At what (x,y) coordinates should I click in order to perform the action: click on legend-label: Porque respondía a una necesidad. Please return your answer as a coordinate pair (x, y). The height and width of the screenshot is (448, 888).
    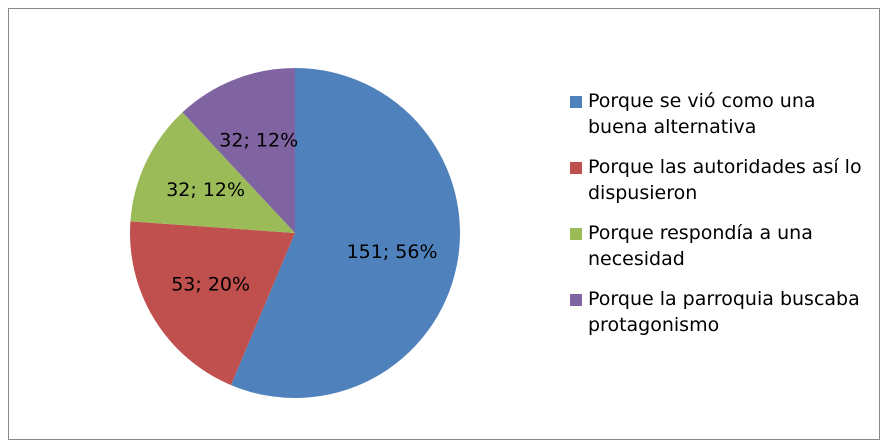
    Looking at the image, I should click on (700, 246).